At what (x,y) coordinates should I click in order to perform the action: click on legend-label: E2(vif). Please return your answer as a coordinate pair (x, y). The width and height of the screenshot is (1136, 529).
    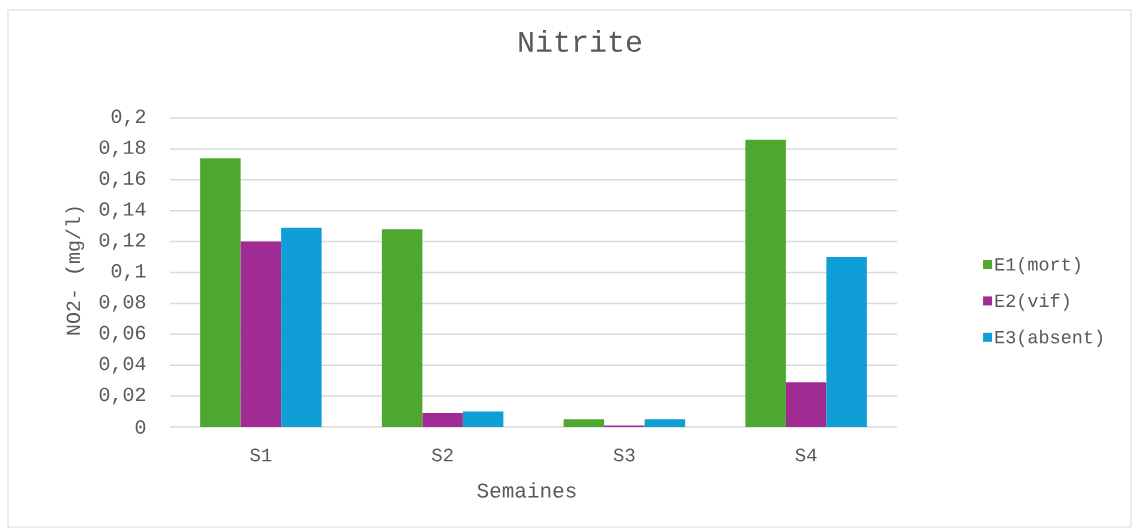
    Looking at the image, I should click on (1032, 302).